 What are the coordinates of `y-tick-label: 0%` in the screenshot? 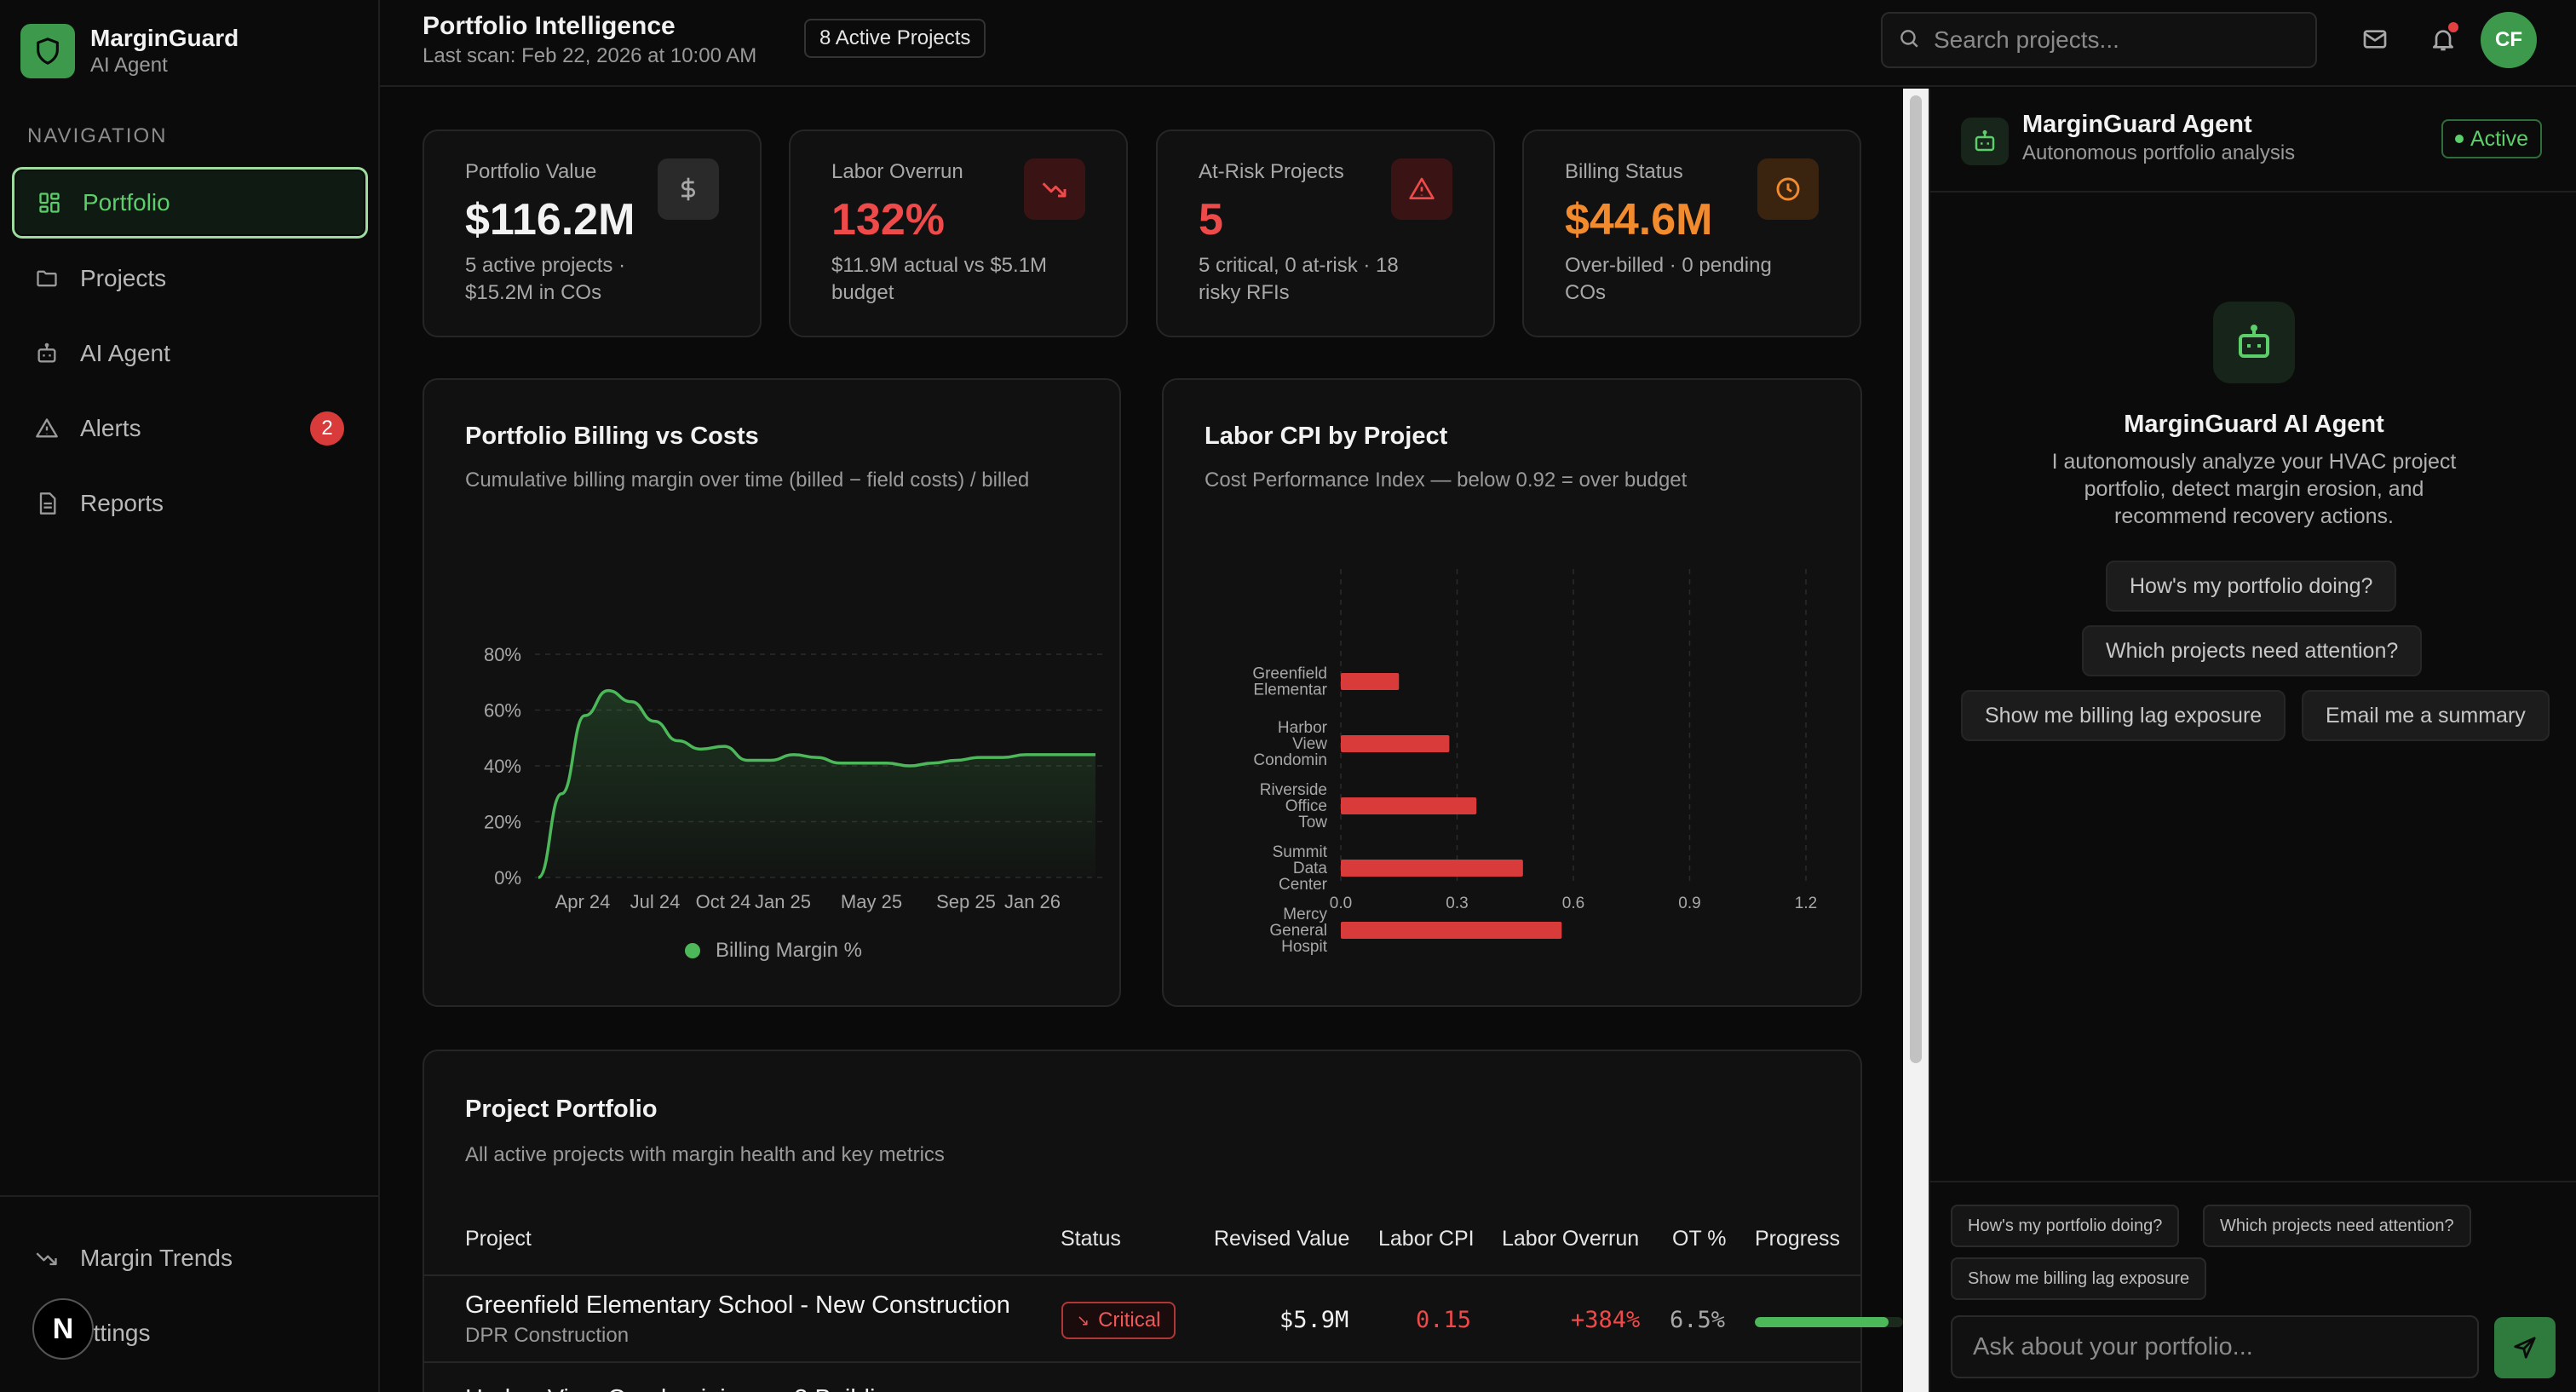 It's located at (508, 878).